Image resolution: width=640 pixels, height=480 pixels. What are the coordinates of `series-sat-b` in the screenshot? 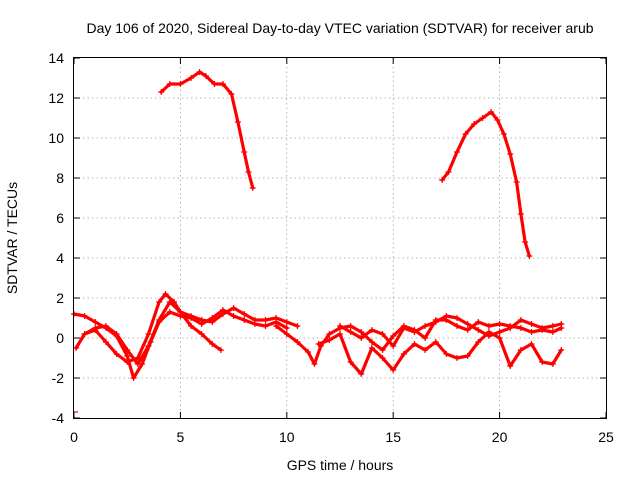 It's located at (486, 184).